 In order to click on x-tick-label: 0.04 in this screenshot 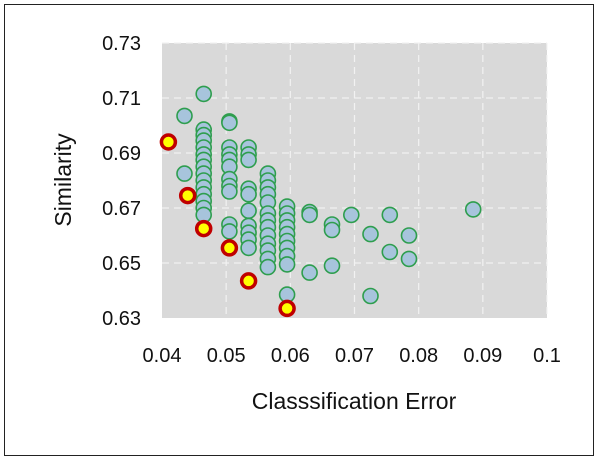, I will do `click(162, 356)`.